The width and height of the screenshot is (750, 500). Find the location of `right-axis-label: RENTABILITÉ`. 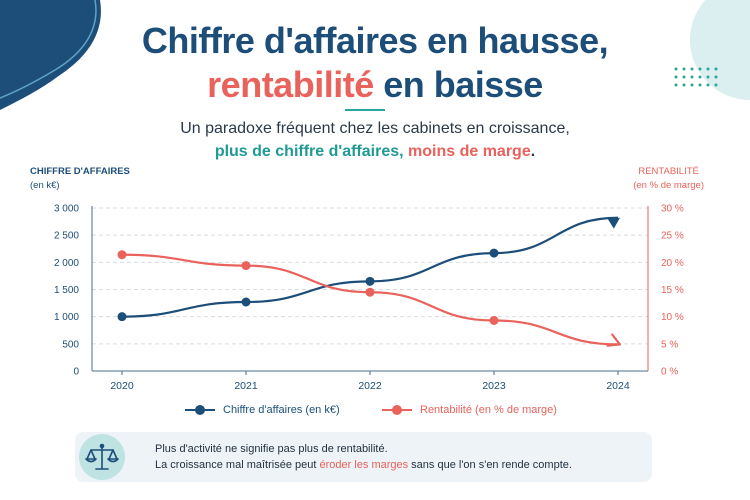

right-axis-label: RENTABILITÉ is located at coordinates (668, 171).